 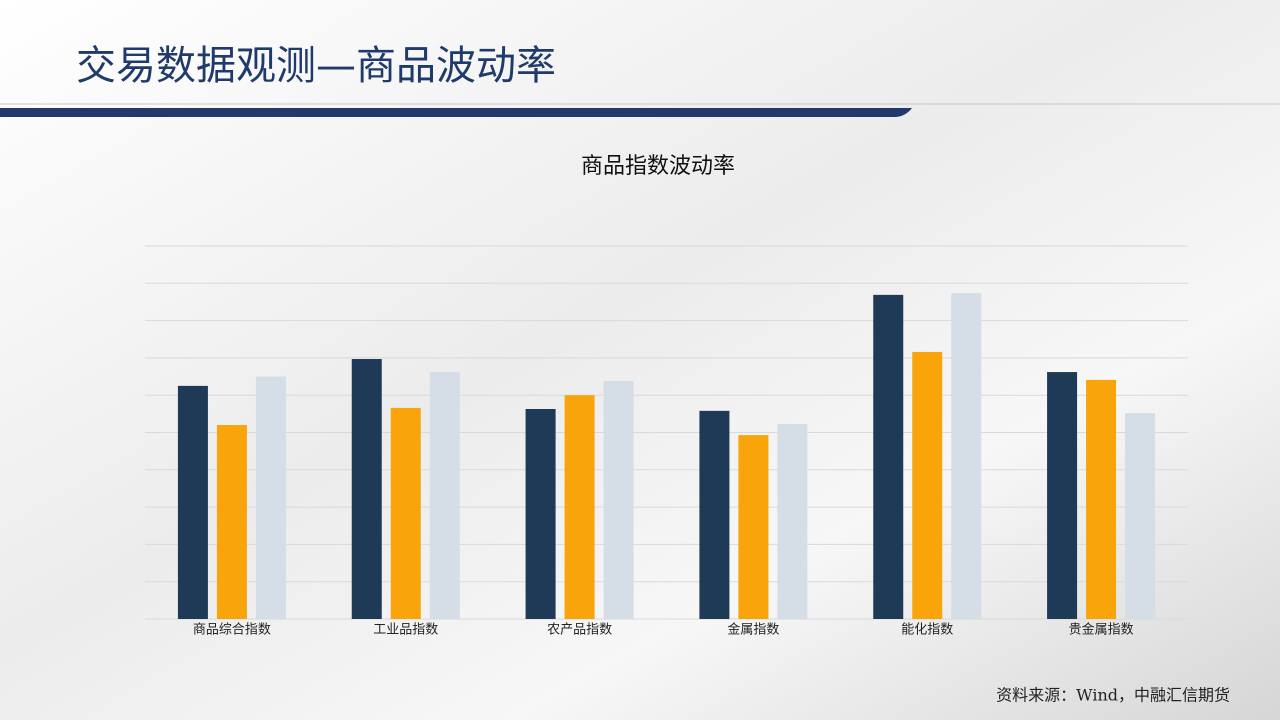 I want to click on x-tick-label: 金属指数, so click(x=753, y=630).